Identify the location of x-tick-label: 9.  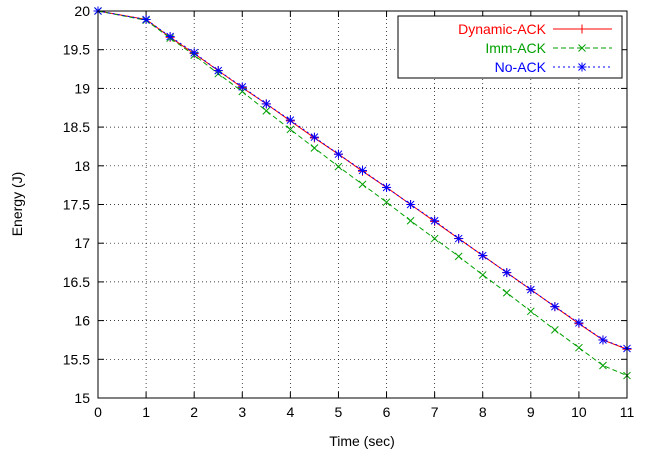
(531, 412).